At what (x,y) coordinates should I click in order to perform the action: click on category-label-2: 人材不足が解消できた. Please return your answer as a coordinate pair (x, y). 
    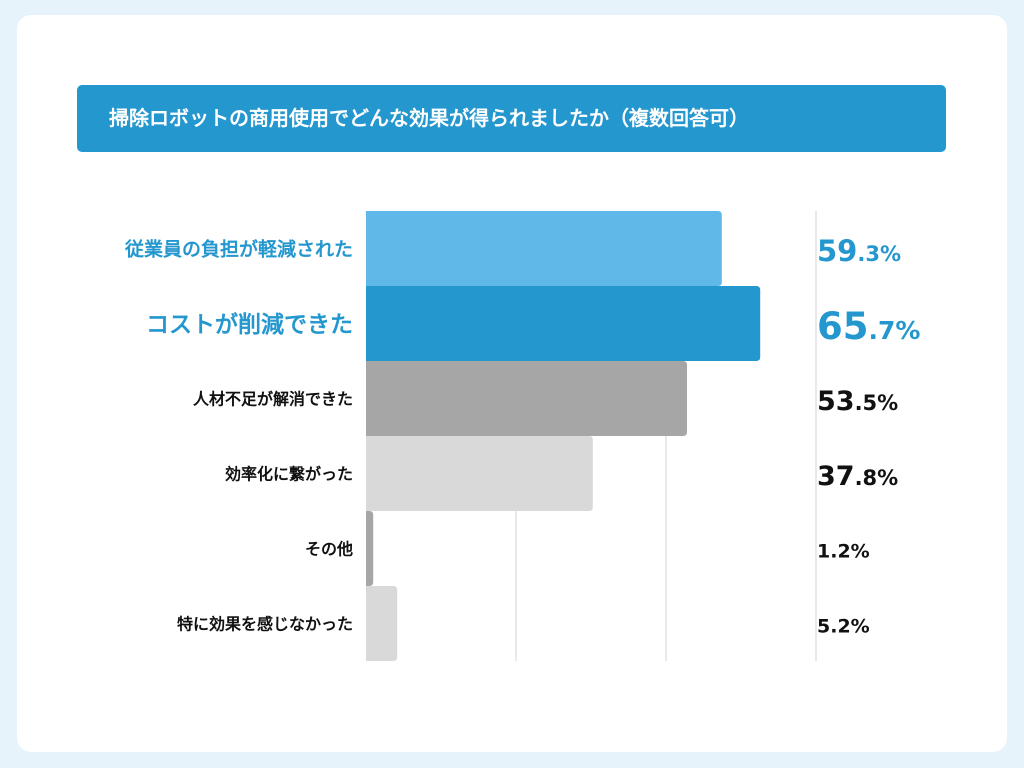
    Looking at the image, I should click on (273, 398).